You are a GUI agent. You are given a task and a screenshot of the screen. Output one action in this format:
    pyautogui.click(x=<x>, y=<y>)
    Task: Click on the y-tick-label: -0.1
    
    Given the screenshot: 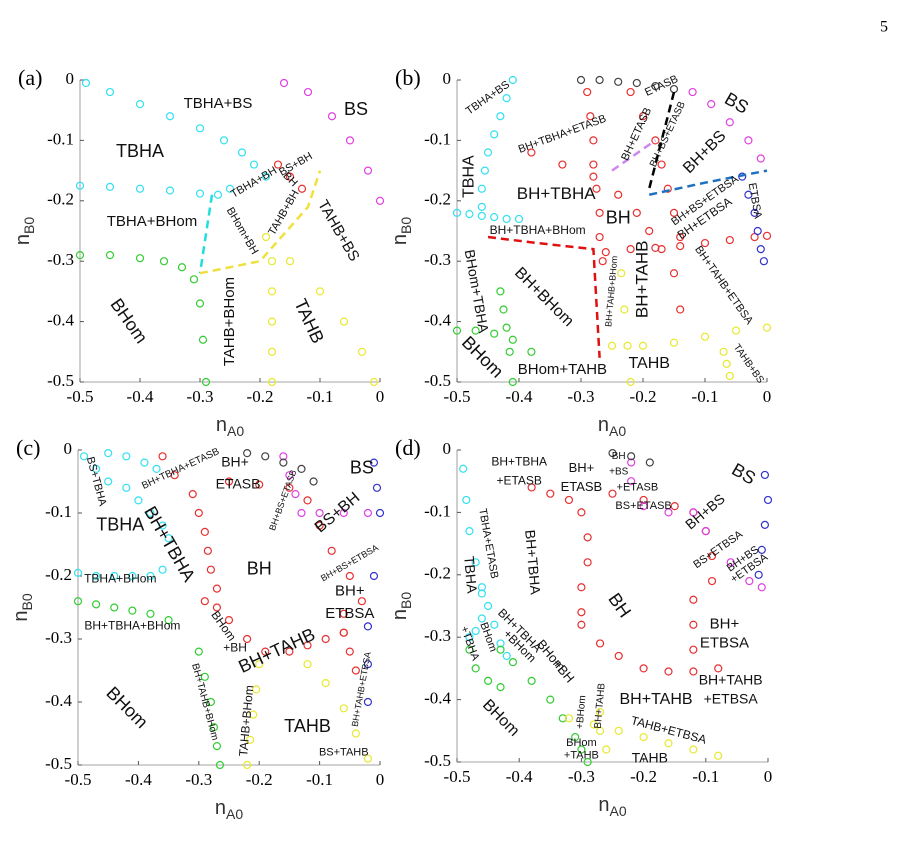 What is the action you would take?
    pyautogui.click(x=437, y=510)
    